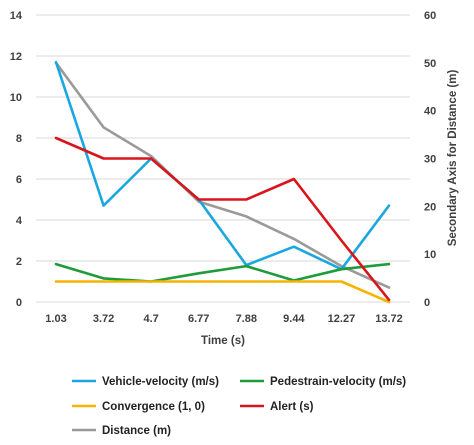  Describe the element at coordinates (342, 319) in the screenshot. I see `x-tick-label: 12.27` at that location.